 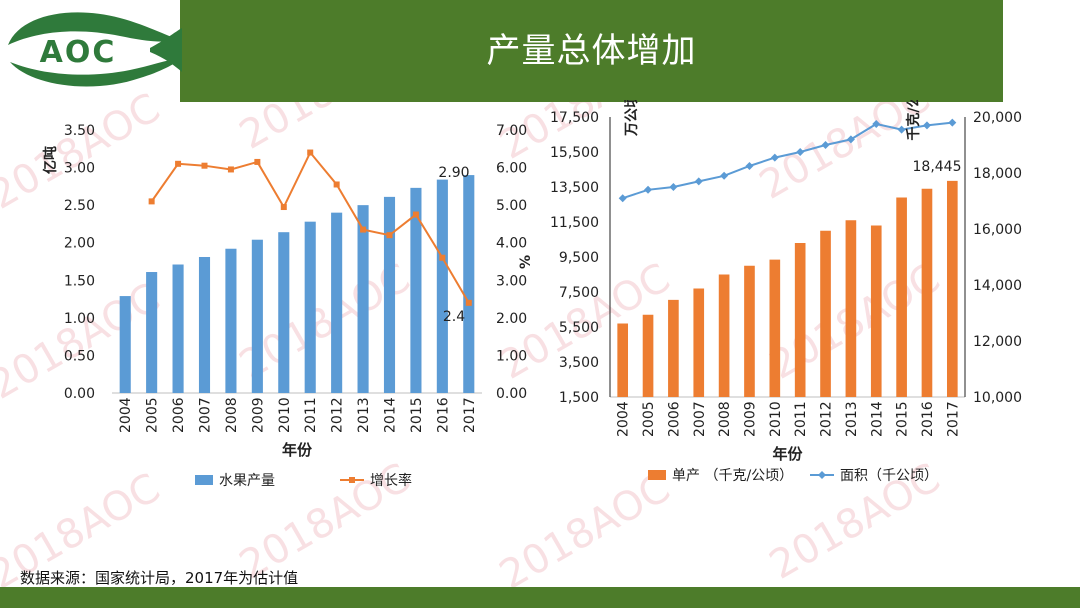 I want to click on x-tick-label: 2016, so click(x=443, y=415).